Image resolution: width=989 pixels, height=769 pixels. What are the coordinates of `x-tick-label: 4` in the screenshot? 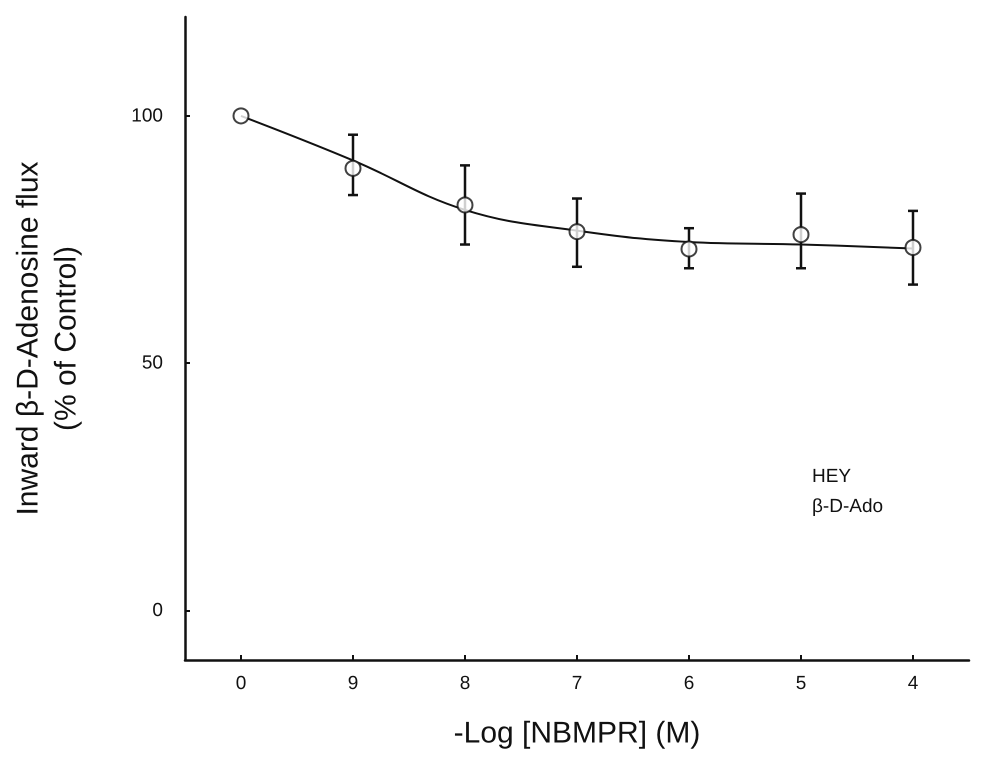 It's located at (913, 683).